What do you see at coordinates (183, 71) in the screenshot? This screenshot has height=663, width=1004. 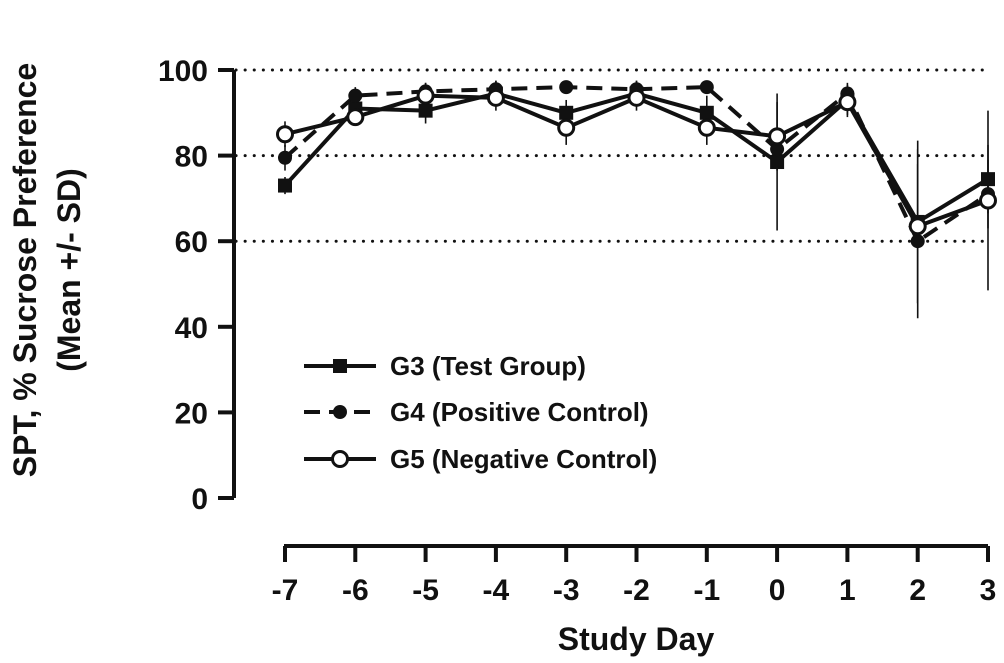 I see `y-tick-label-100: 100` at bounding box center [183, 71].